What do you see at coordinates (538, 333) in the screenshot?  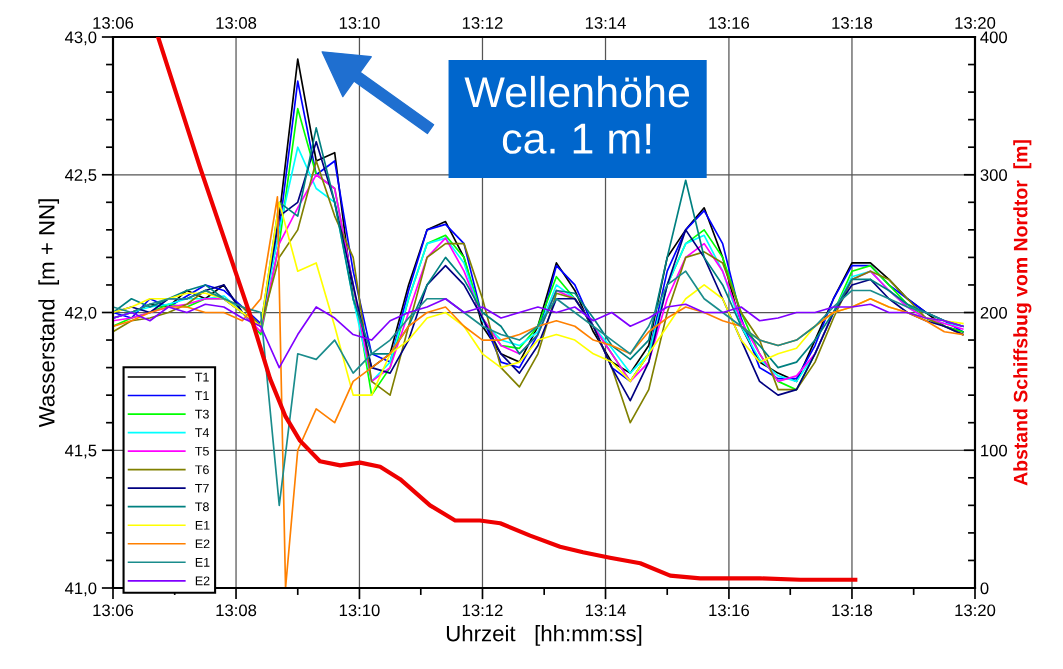 I see `line-series` at bounding box center [538, 333].